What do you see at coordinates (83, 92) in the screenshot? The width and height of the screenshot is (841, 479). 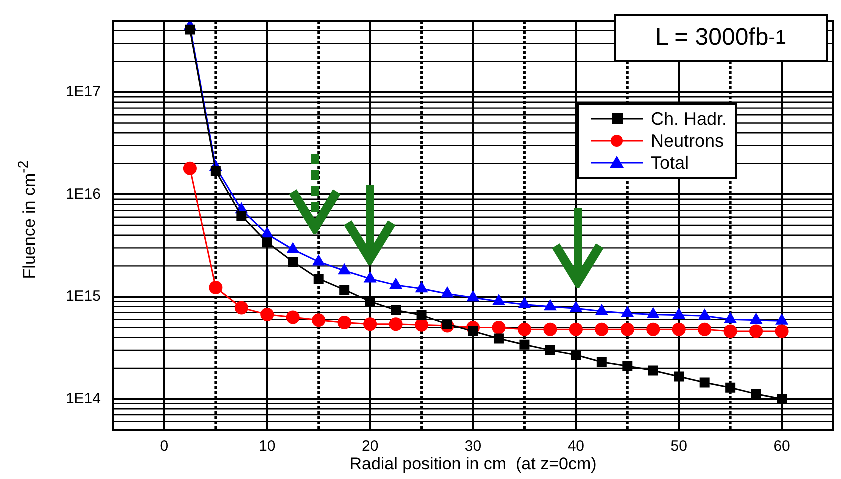 I see `y-tick-label: 1E17` at bounding box center [83, 92].